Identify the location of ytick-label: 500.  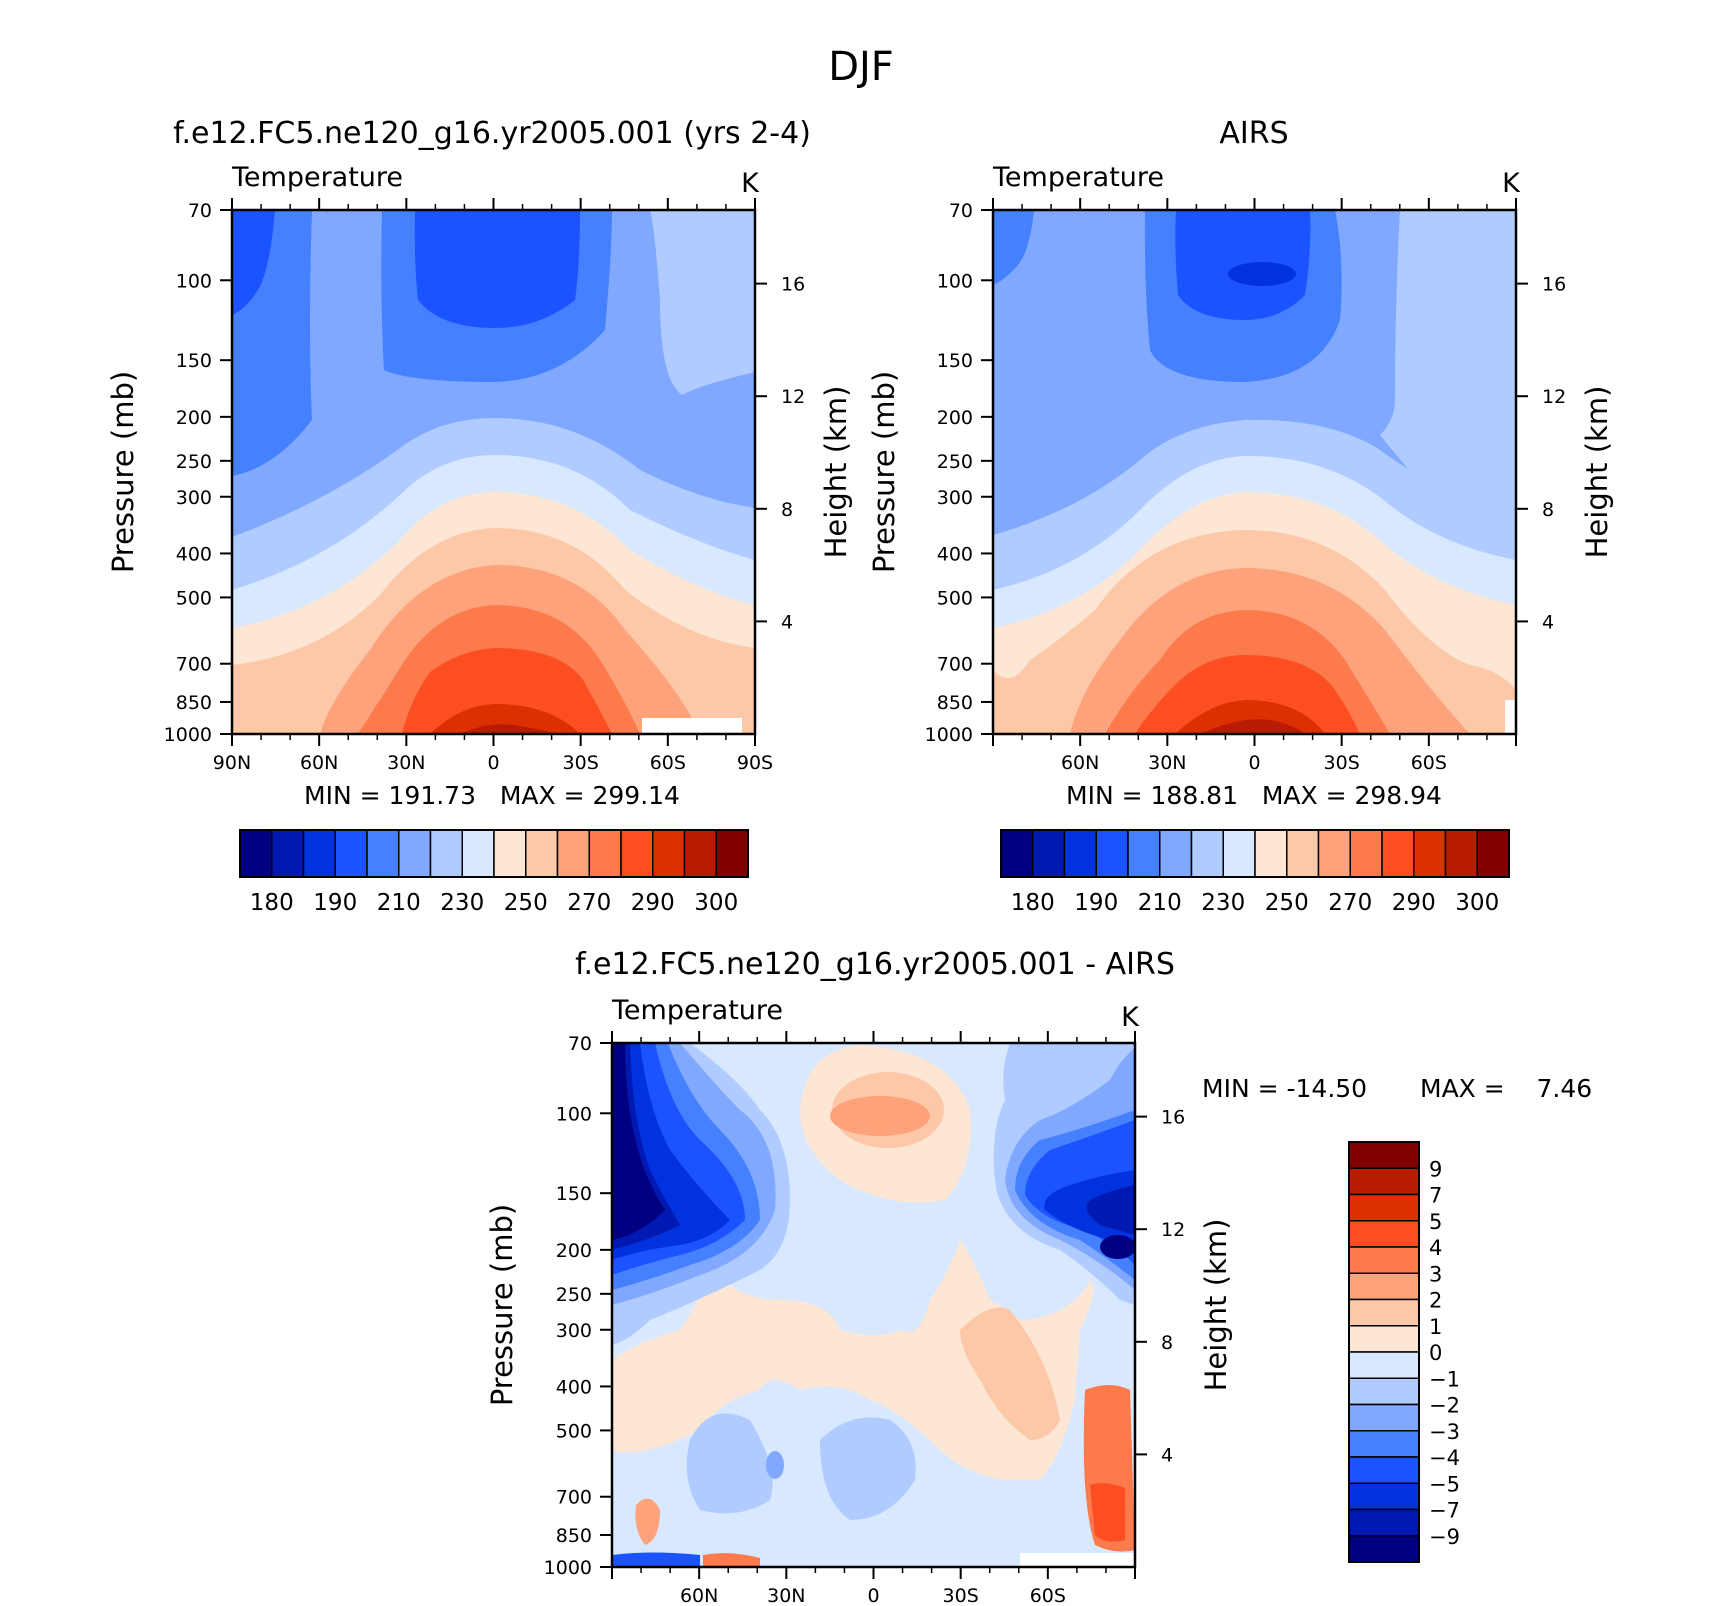
(574, 1431).